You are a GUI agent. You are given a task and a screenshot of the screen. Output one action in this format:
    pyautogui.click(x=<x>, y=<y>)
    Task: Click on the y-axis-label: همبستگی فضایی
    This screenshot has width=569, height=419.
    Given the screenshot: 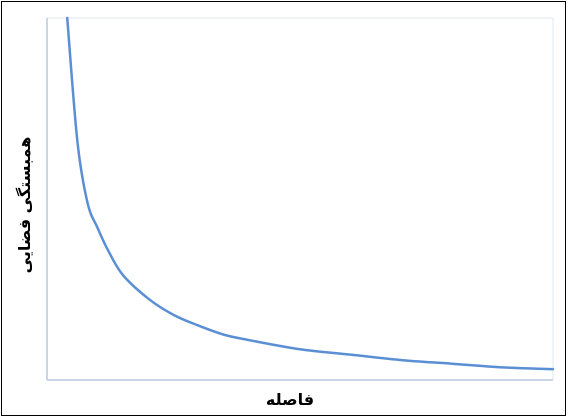 What is the action you would take?
    pyautogui.click(x=24, y=205)
    